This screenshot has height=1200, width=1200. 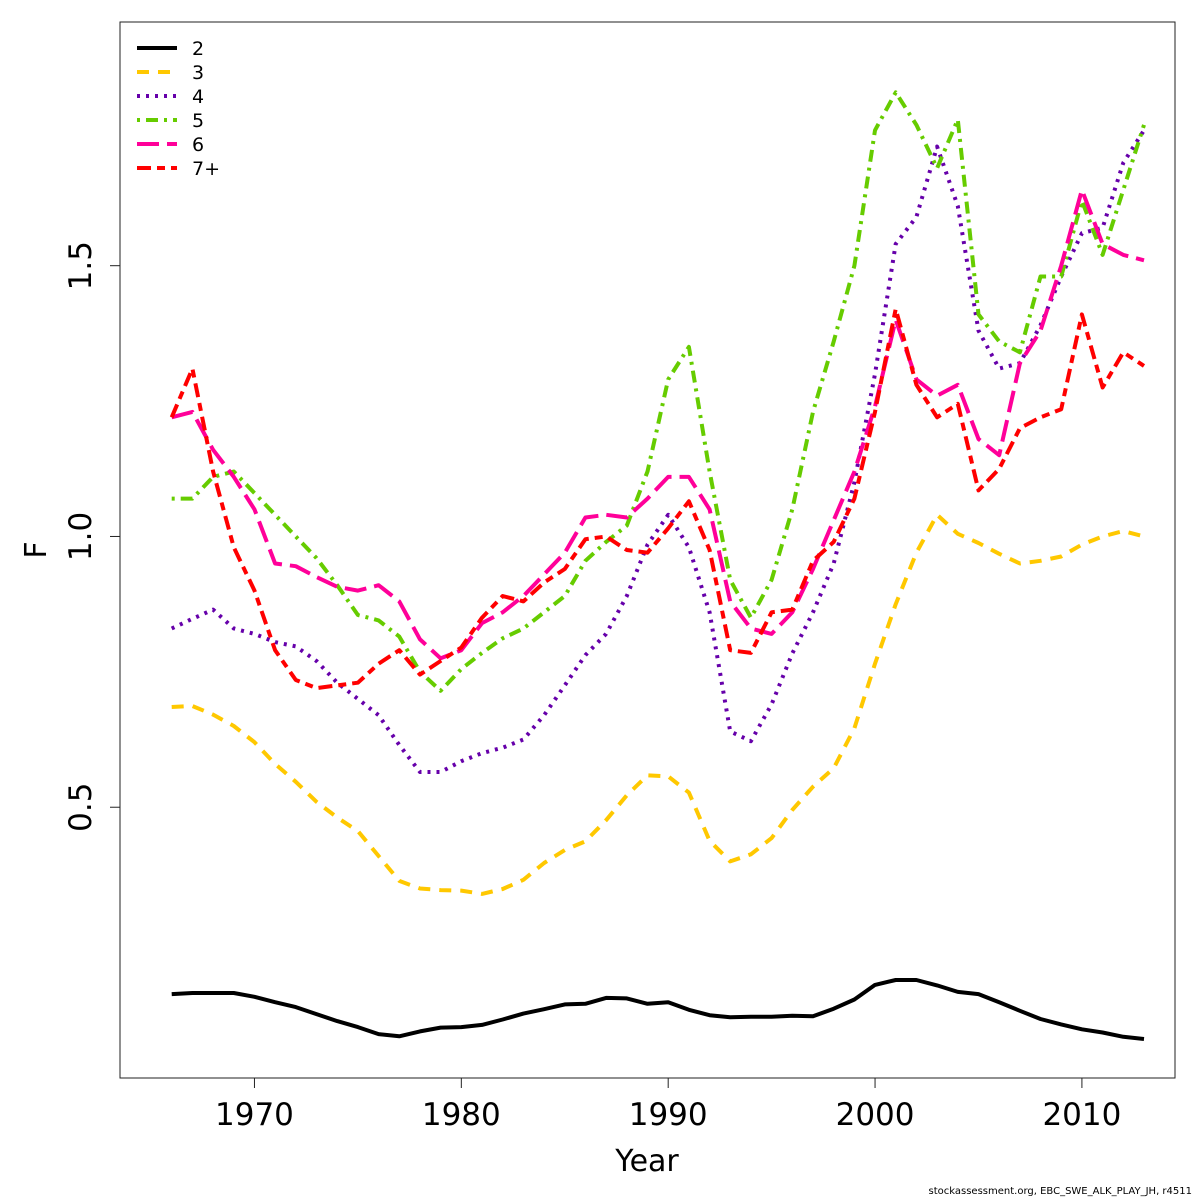 I want to click on legend-label: 6, so click(x=198, y=145).